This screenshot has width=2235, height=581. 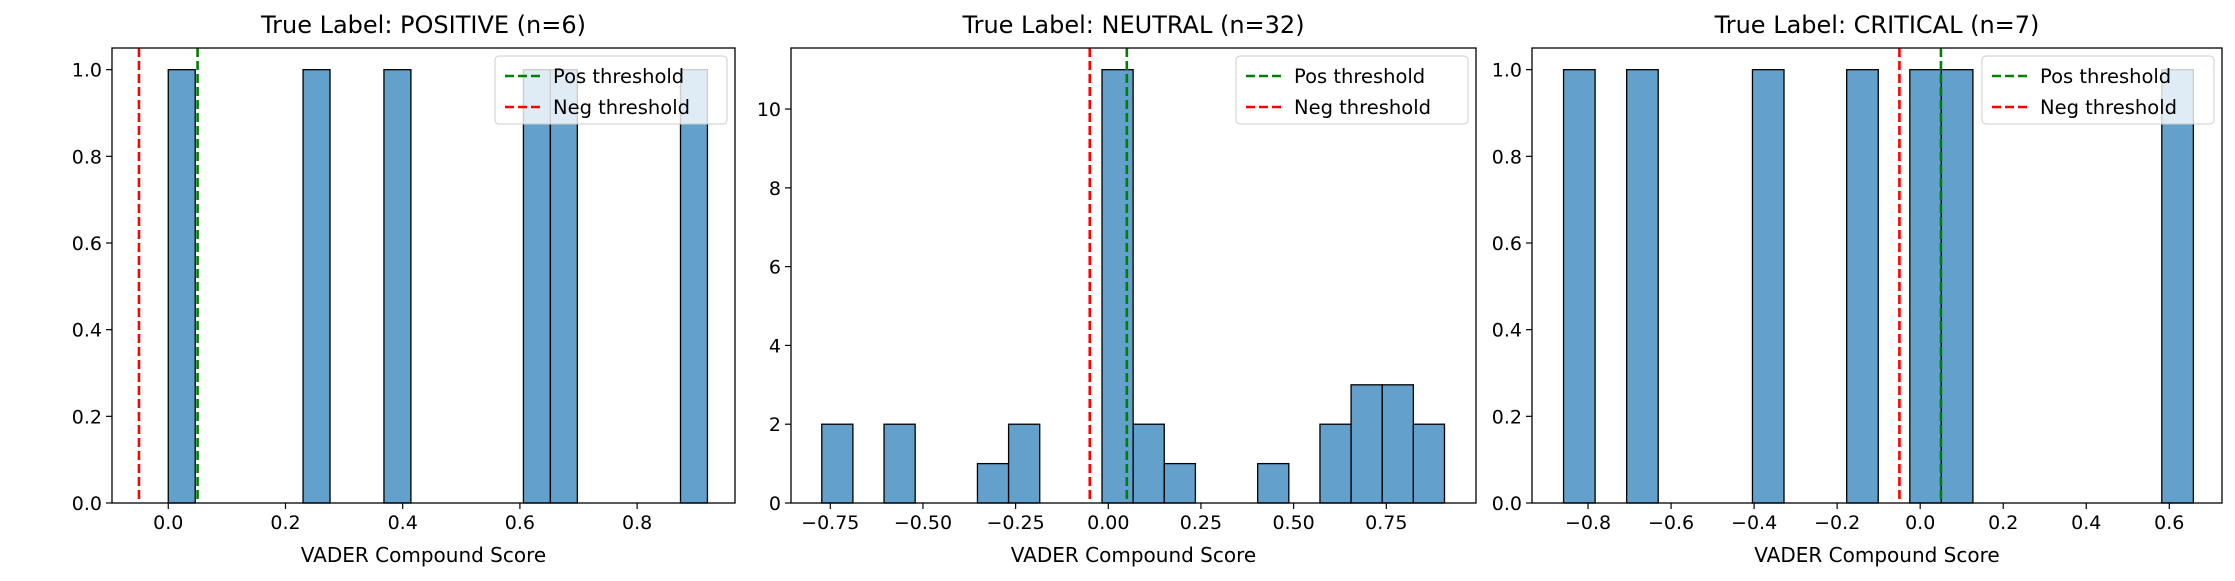 What do you see at coordinates (775, 268) in the screenshot?
I see `y-tick-label: 6` at bounding box center [775, 268].